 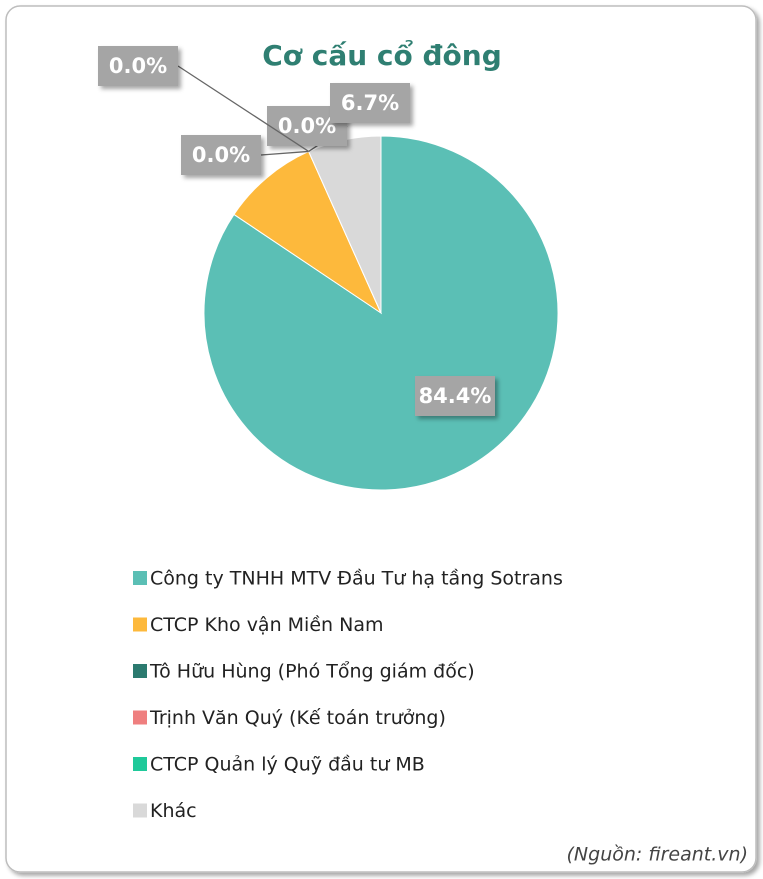 I want to click on data-label: 84.4%, so click(x=455, y=396).